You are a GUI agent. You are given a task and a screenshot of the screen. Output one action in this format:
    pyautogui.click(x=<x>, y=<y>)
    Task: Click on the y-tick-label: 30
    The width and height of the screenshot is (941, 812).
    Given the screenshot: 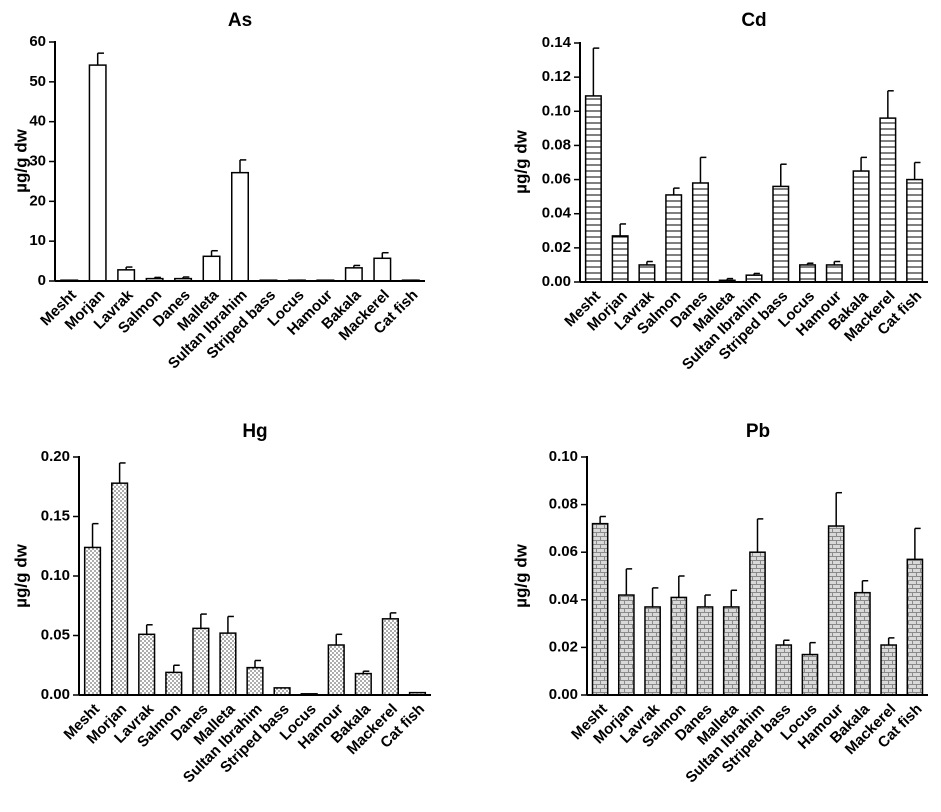 What is the action you would take?
    pyautogui.click(x=37, y=160)
    